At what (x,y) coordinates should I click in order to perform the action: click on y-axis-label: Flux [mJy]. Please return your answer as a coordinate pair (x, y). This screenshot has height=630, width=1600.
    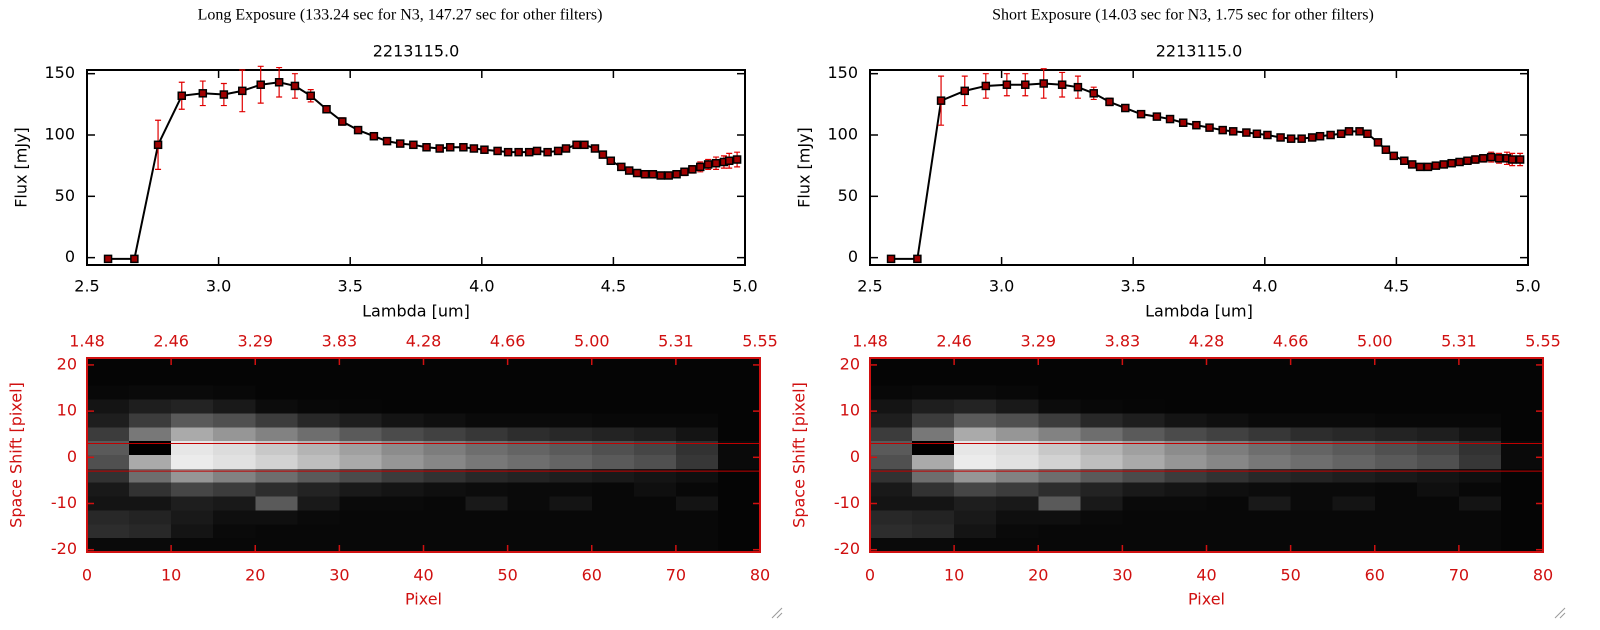
    Looking at the image, I should click on (21, 167).